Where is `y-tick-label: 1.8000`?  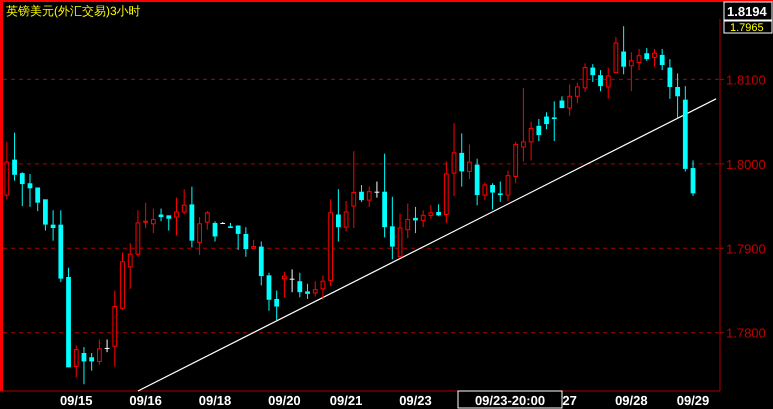 y-tick-label: 1.8000 is located at coordinates (746, 164).